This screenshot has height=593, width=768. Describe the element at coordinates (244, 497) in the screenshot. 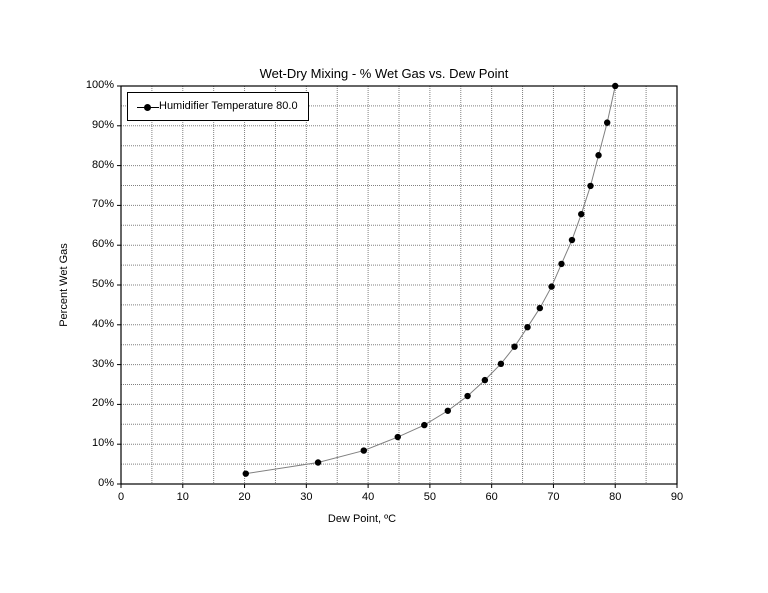

I see `x-tick-label: 20` at that location.